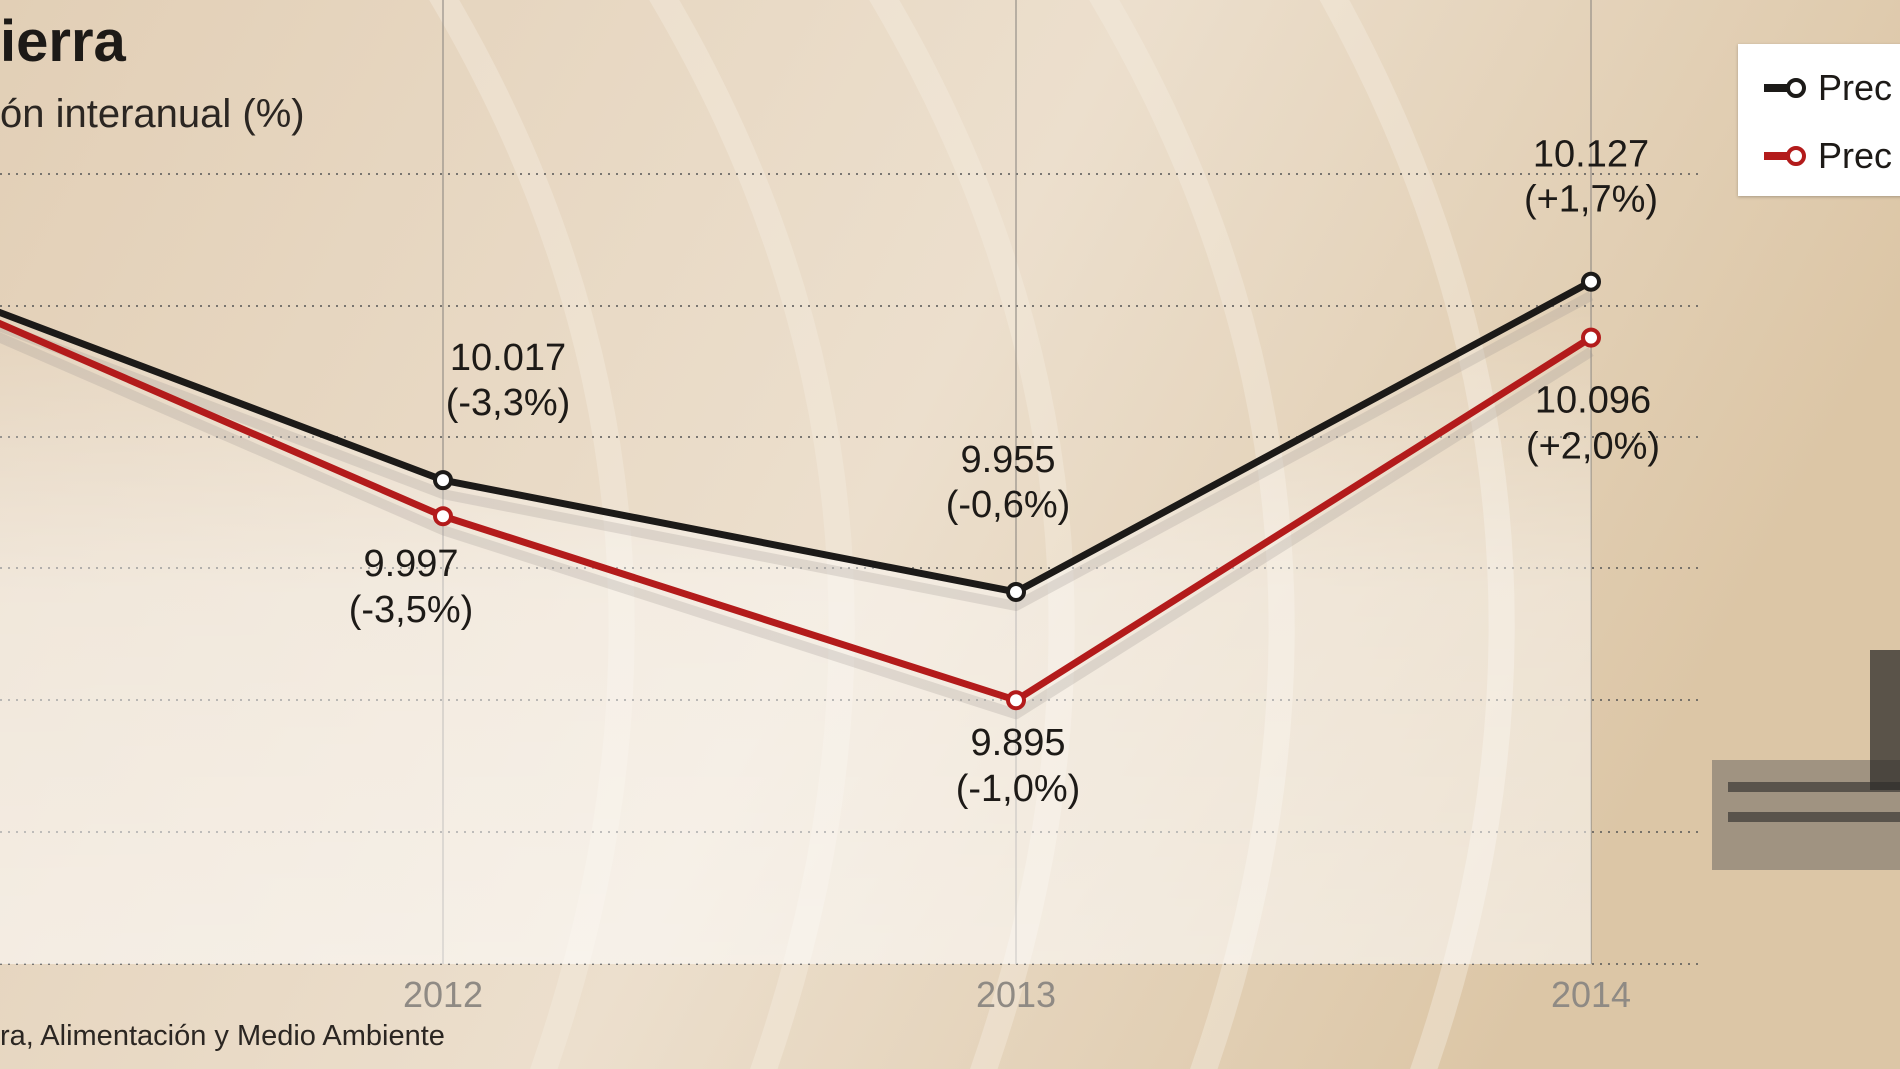 The width and height of the screenshot is (1900, 1069). I want to click on legend-label-black: Prec, so click(1855, 87).